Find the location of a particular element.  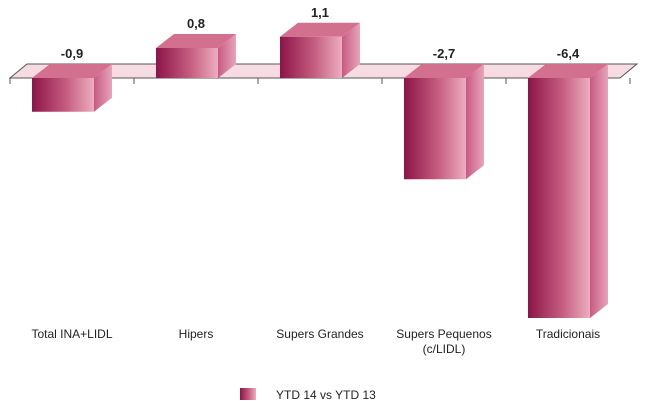

category-label: Supers Pequenos (c/LIDL) is located at coordinates (443, 341).